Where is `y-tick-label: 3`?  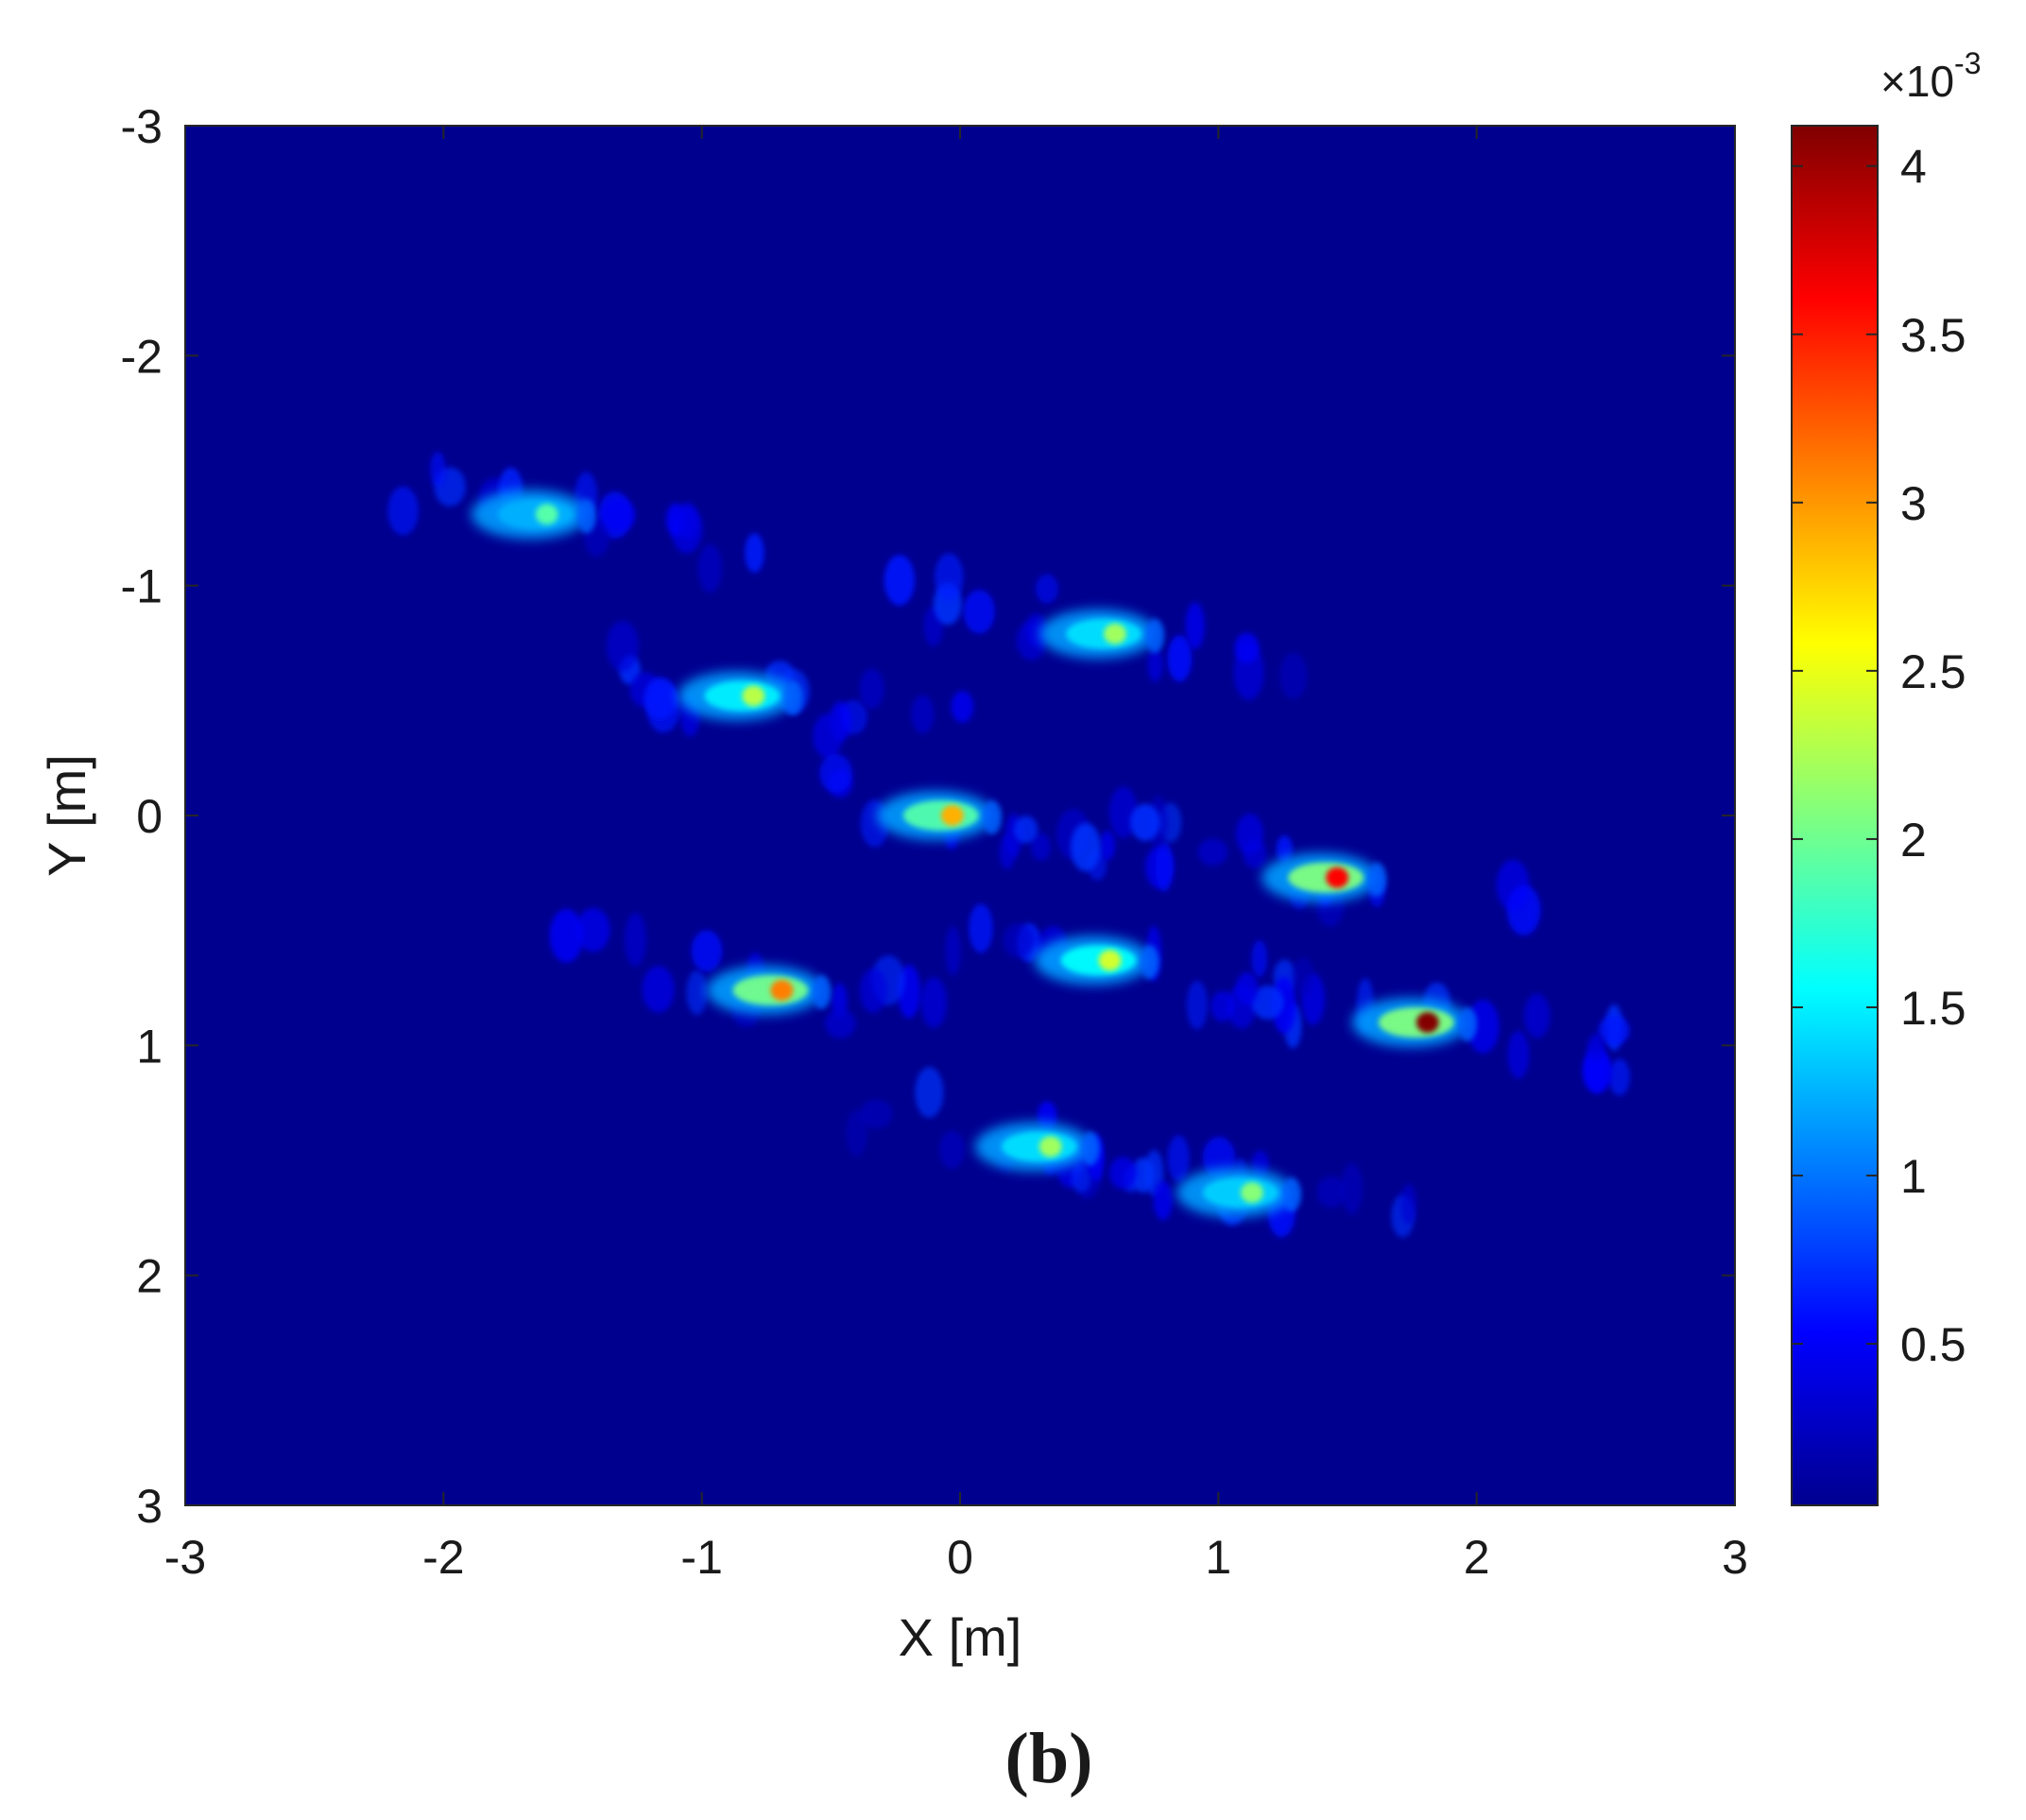
y-tick-label: 3 is located at coordinates (149, 1506).